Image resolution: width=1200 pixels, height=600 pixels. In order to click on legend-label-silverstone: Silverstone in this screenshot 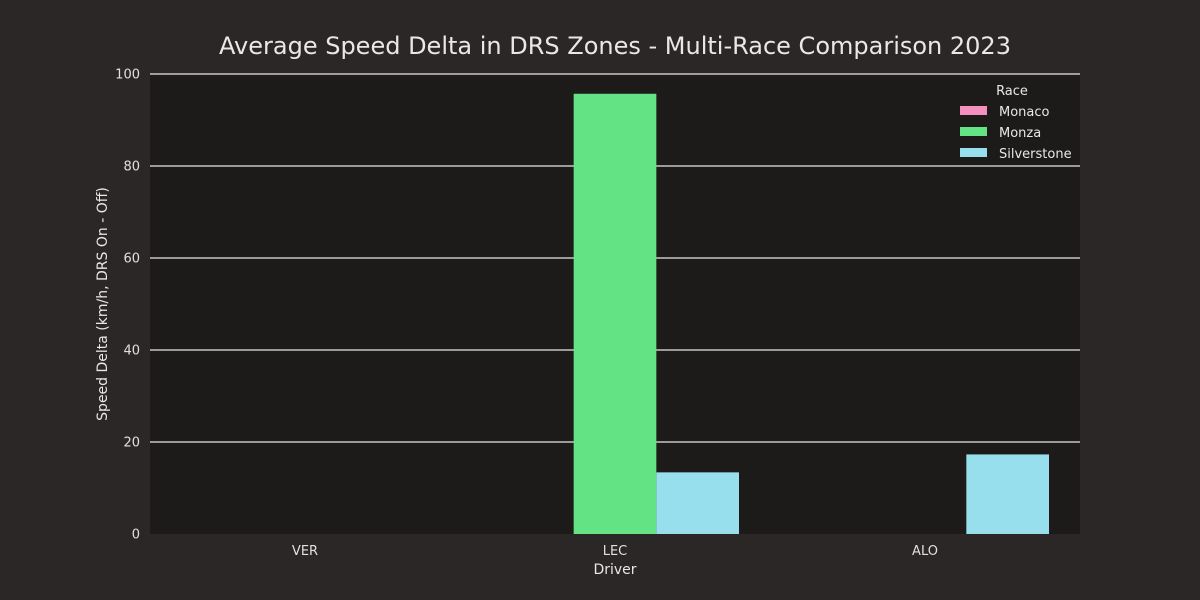, I will do `click(1035, 154)`.